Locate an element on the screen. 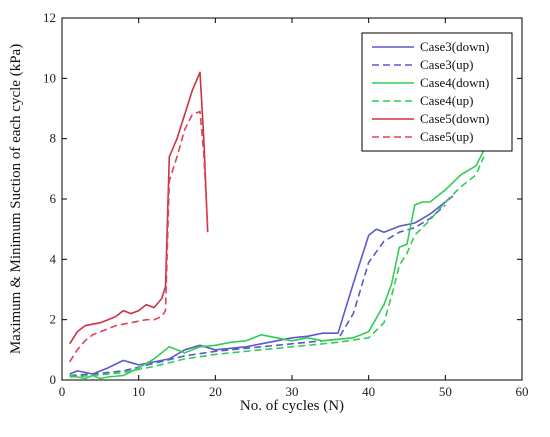  legend-label-1: Case3(down) is located at coordinates (454, 46).